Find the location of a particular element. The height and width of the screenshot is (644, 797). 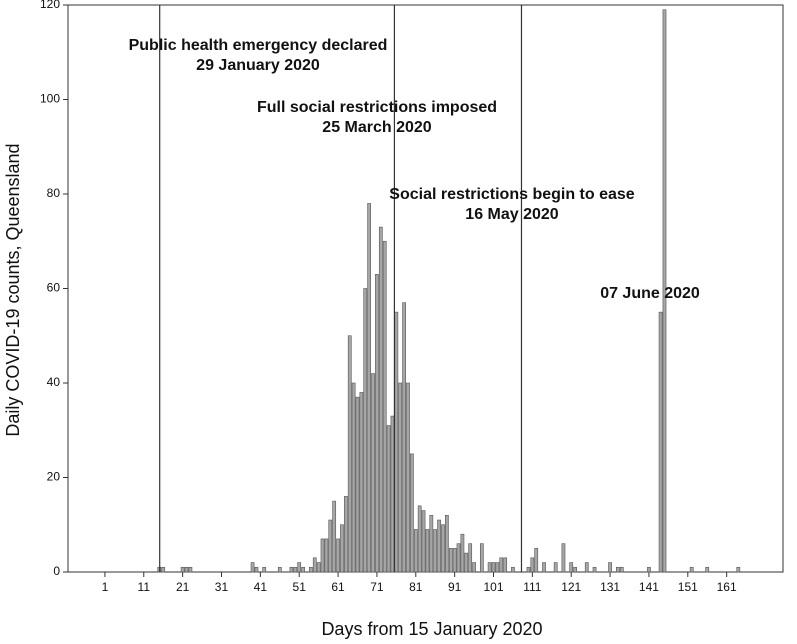

x-tick-label: 141 is located at coordinates (649, 587).